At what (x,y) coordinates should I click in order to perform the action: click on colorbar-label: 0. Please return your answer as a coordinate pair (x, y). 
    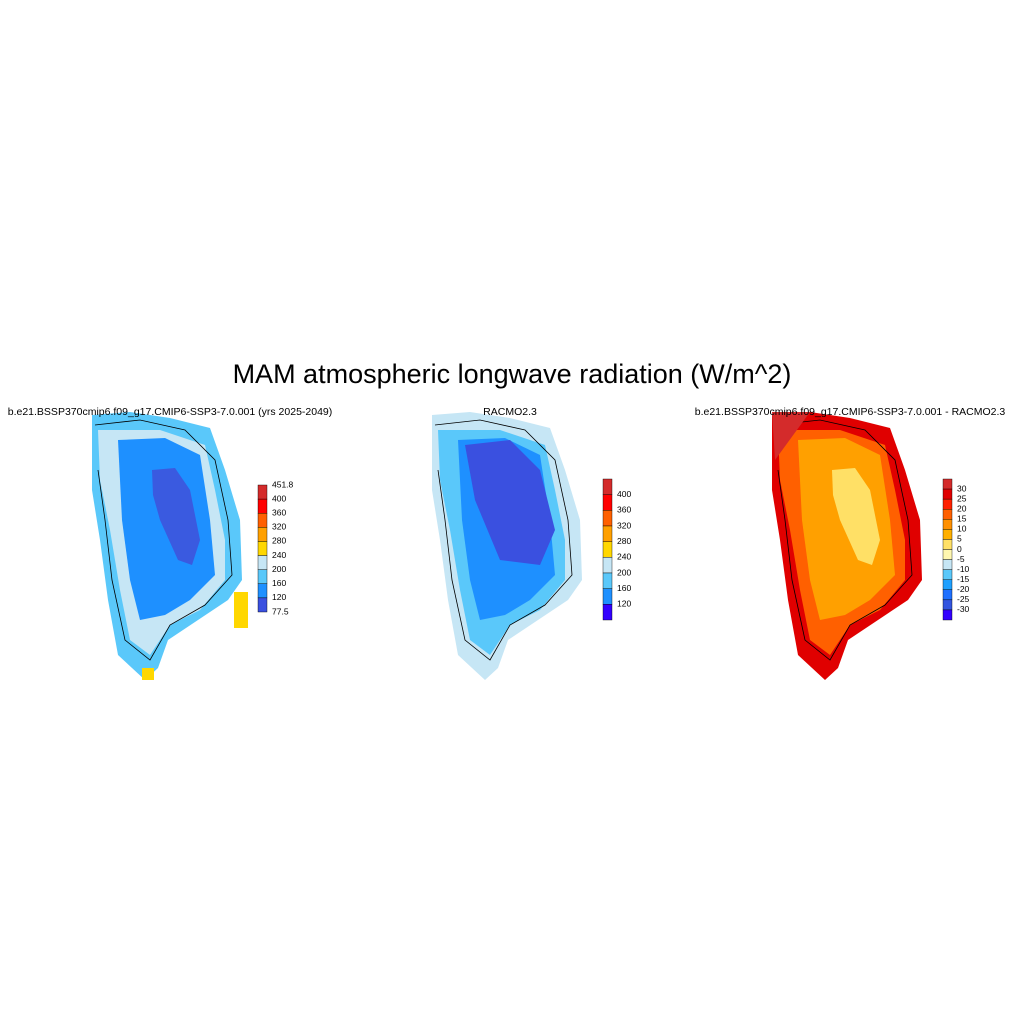
    Looking at the image, I should click on (959, 549).